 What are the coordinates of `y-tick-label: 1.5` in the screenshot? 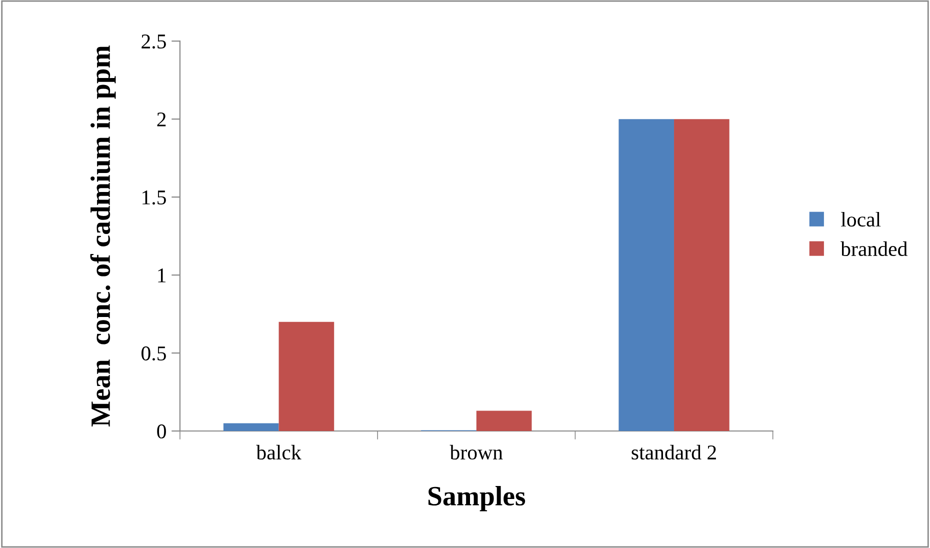 It's located at (154, 197).